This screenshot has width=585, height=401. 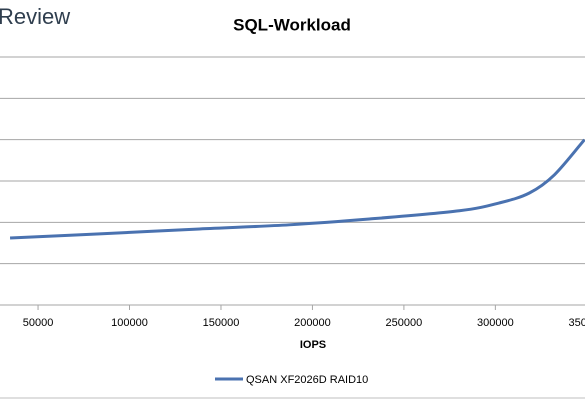 What do you see at coordinates (312, 323) in the screenshot?
I see `x-tick-label: 200000` at bounding box center [312, 323].